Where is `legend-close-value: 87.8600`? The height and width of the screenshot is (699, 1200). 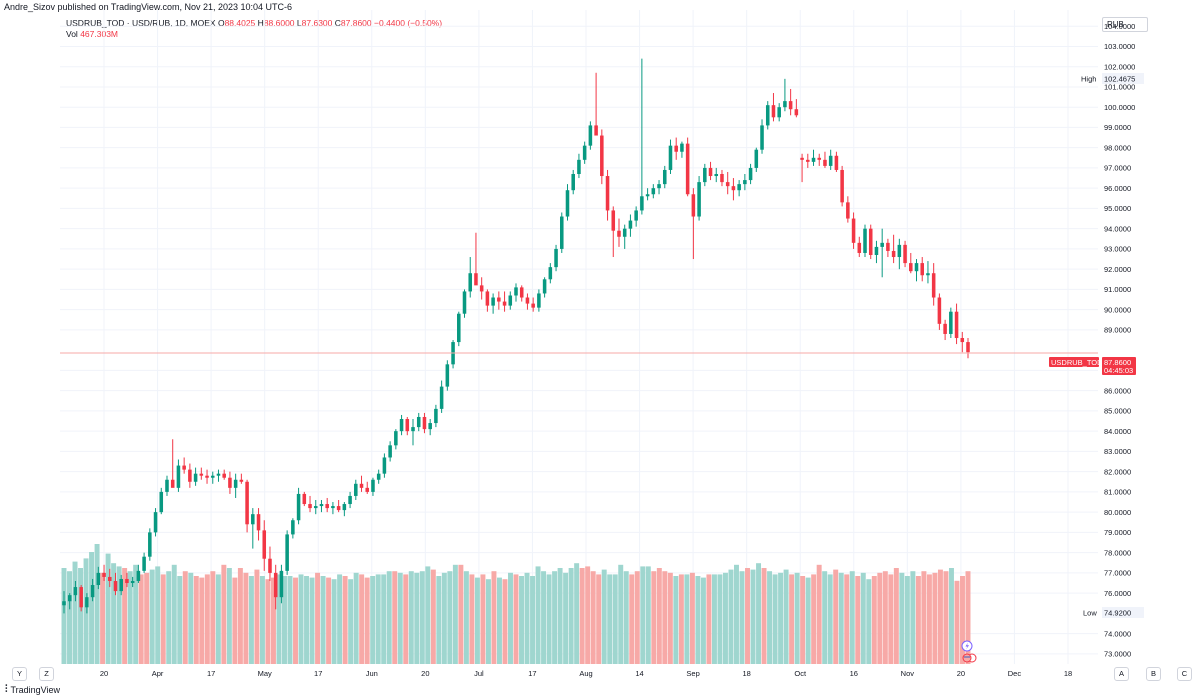
legend-close-value: 87.8600 is located at coordinates (356, 23).